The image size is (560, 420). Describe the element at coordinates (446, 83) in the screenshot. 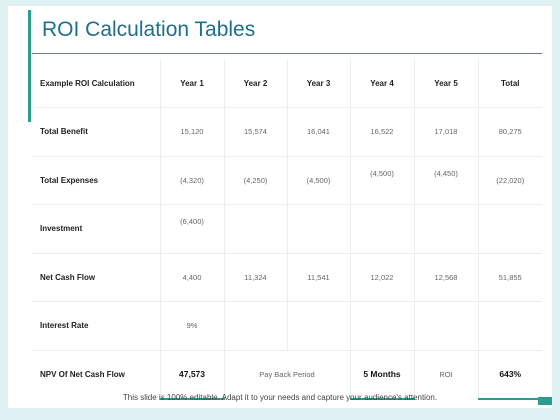

I see `header-year-5: Year 5` at that location.